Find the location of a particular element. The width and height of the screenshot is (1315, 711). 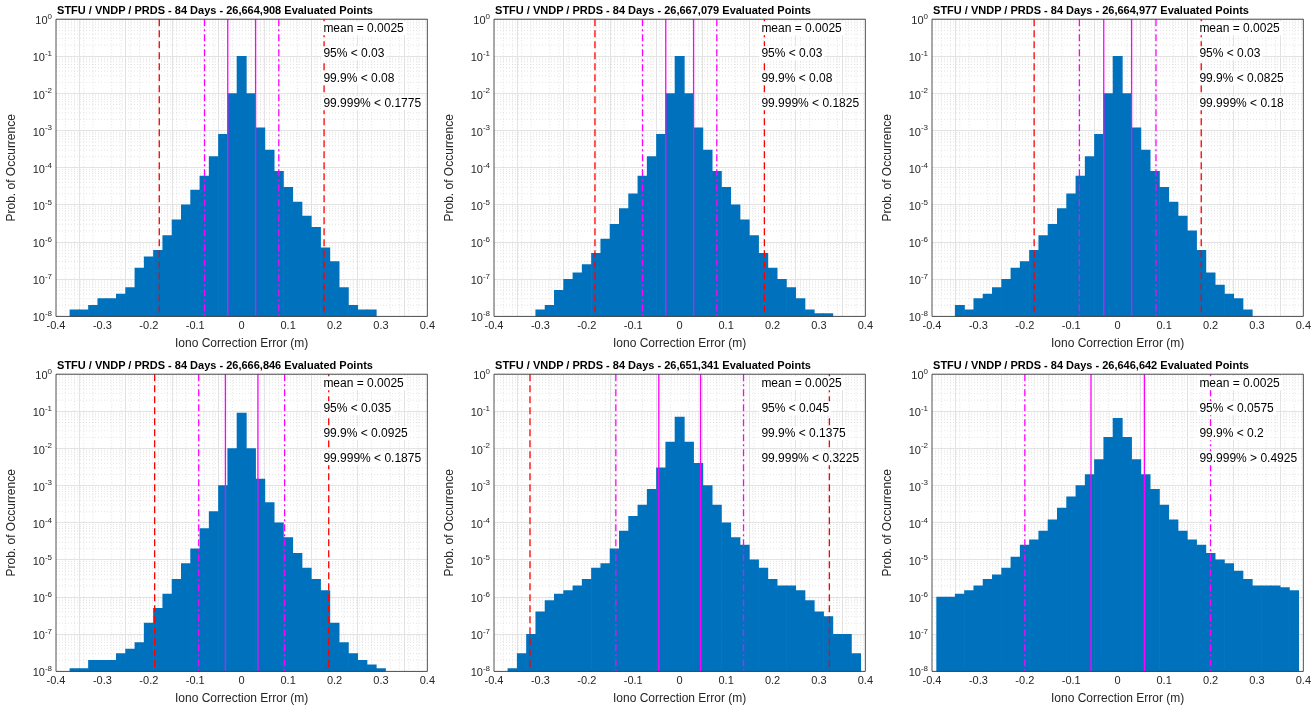

annotation: 99.999% < 0.3225 is located at coordinates (810, 457).